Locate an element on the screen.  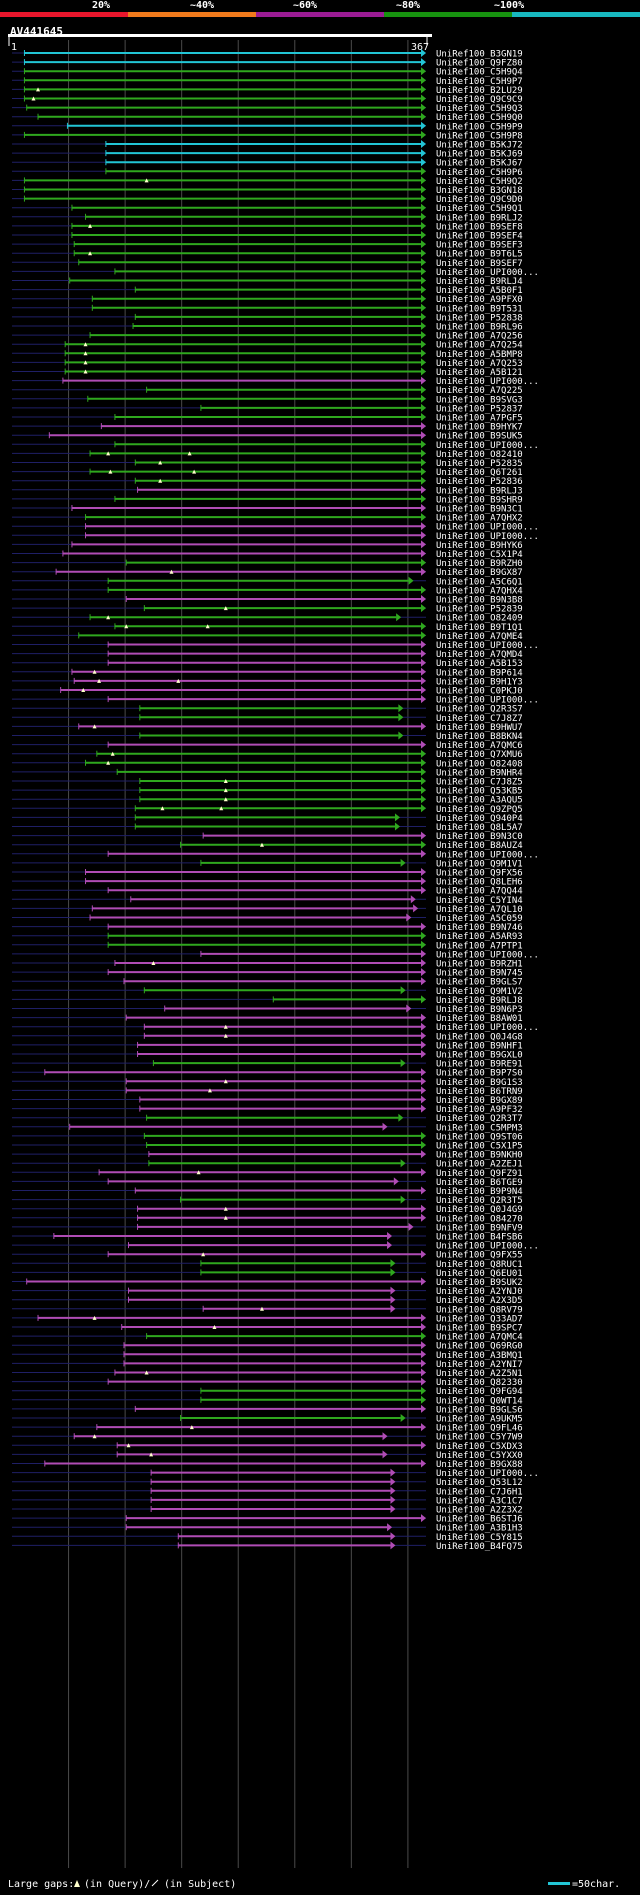
hit-label: UniRef100_A7Q225 is located at coordinates (479, 391).